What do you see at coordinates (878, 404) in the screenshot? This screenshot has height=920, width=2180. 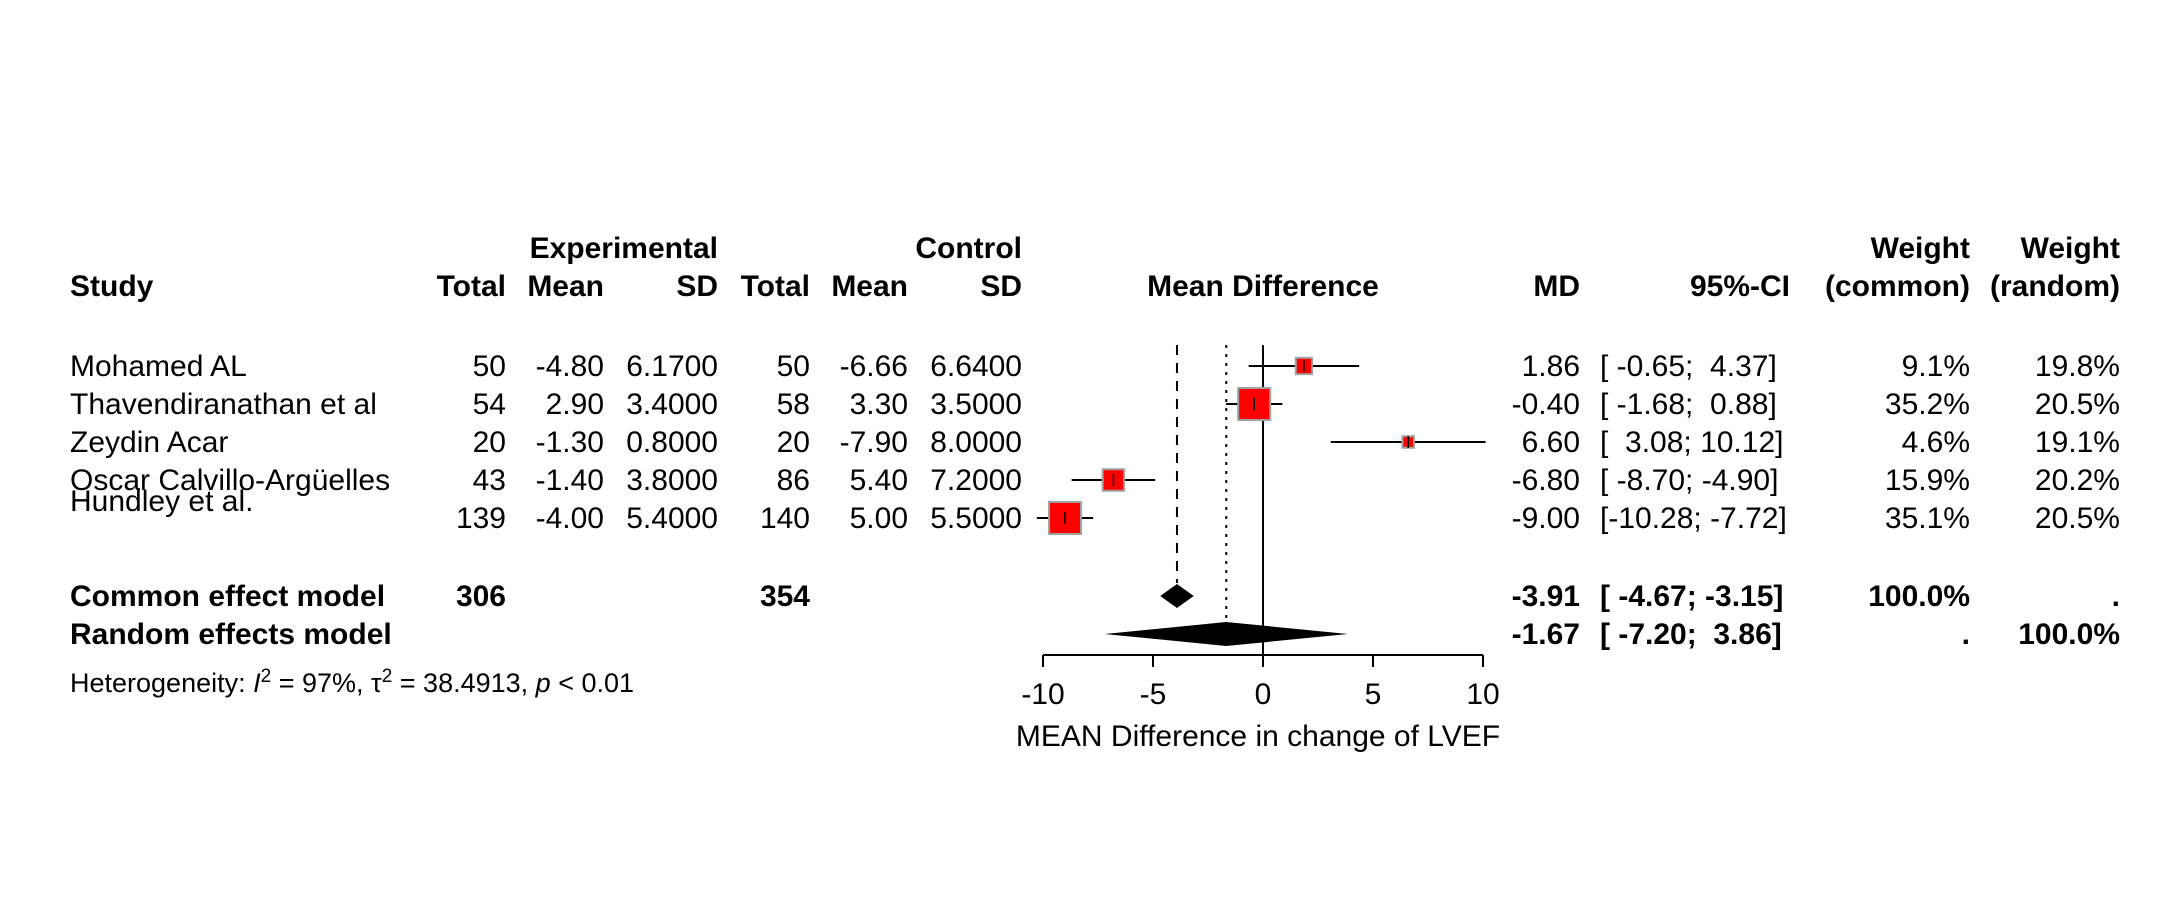 I see `study-c-mean: 3.30` at bounding box center [878, 404].